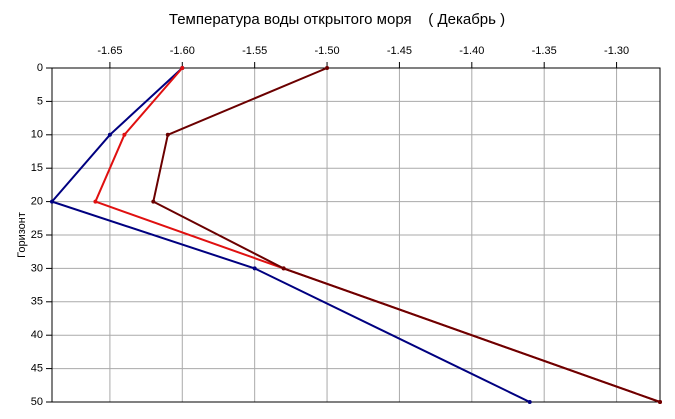 The height and width of the screenshot is (419, 675). Describe the element at coordinates (37, 135) in the screenshot. I see `y-tick-label: 10` at that location.